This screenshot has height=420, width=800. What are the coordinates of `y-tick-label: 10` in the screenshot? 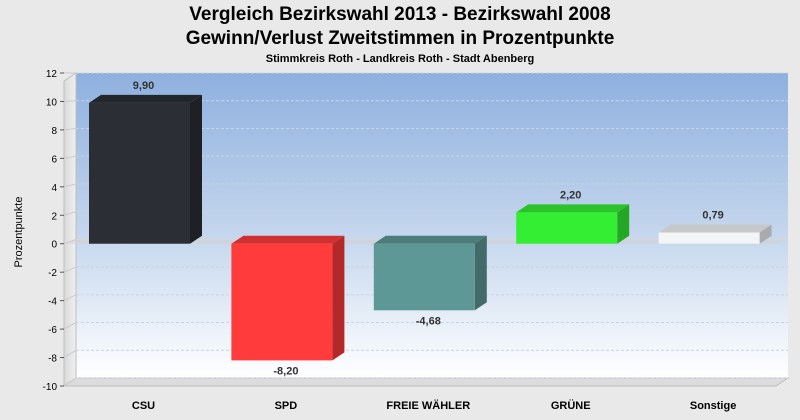 It's located at (52, 102).